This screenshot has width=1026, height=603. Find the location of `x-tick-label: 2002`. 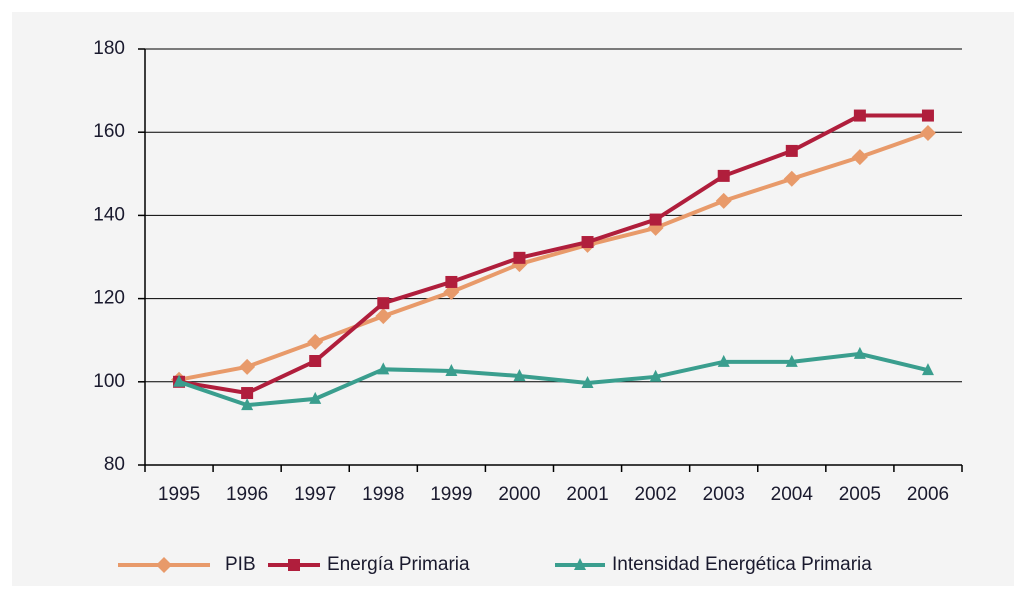

x-tick-label: 2002 is located at coordinates (655, 494).